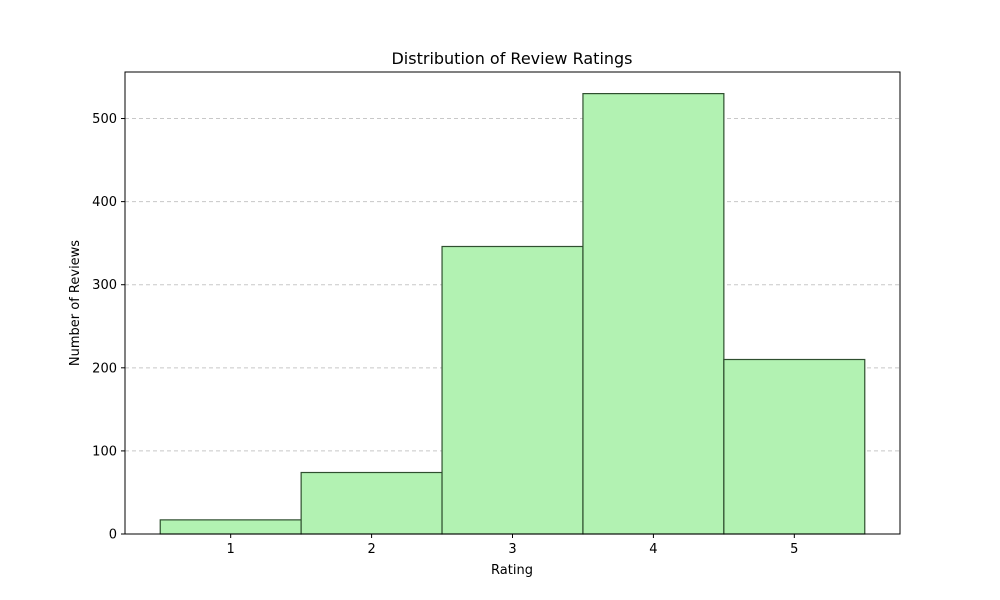 This screenshot has width=1000, height=600. I want to click on y-tick-label: 0, so click(113, 535).